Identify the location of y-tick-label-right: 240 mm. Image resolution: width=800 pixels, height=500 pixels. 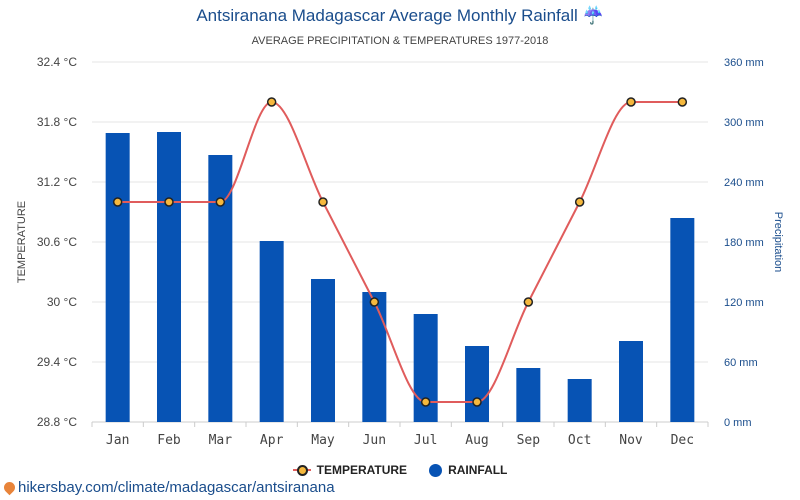
(744, 183).